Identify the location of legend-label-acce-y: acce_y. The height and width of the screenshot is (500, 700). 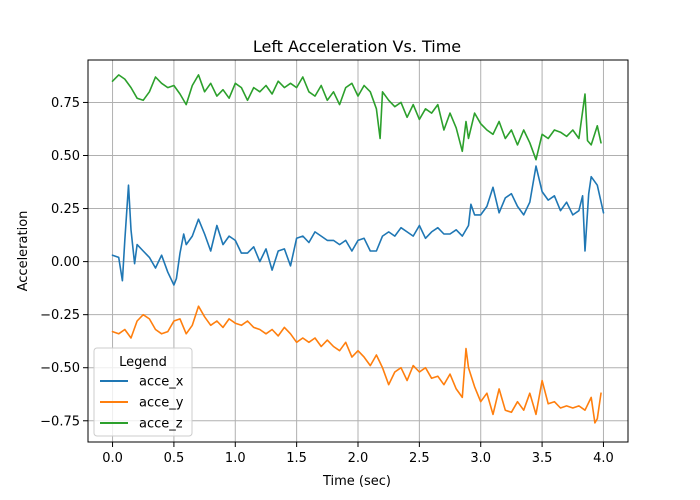
(161, 403).